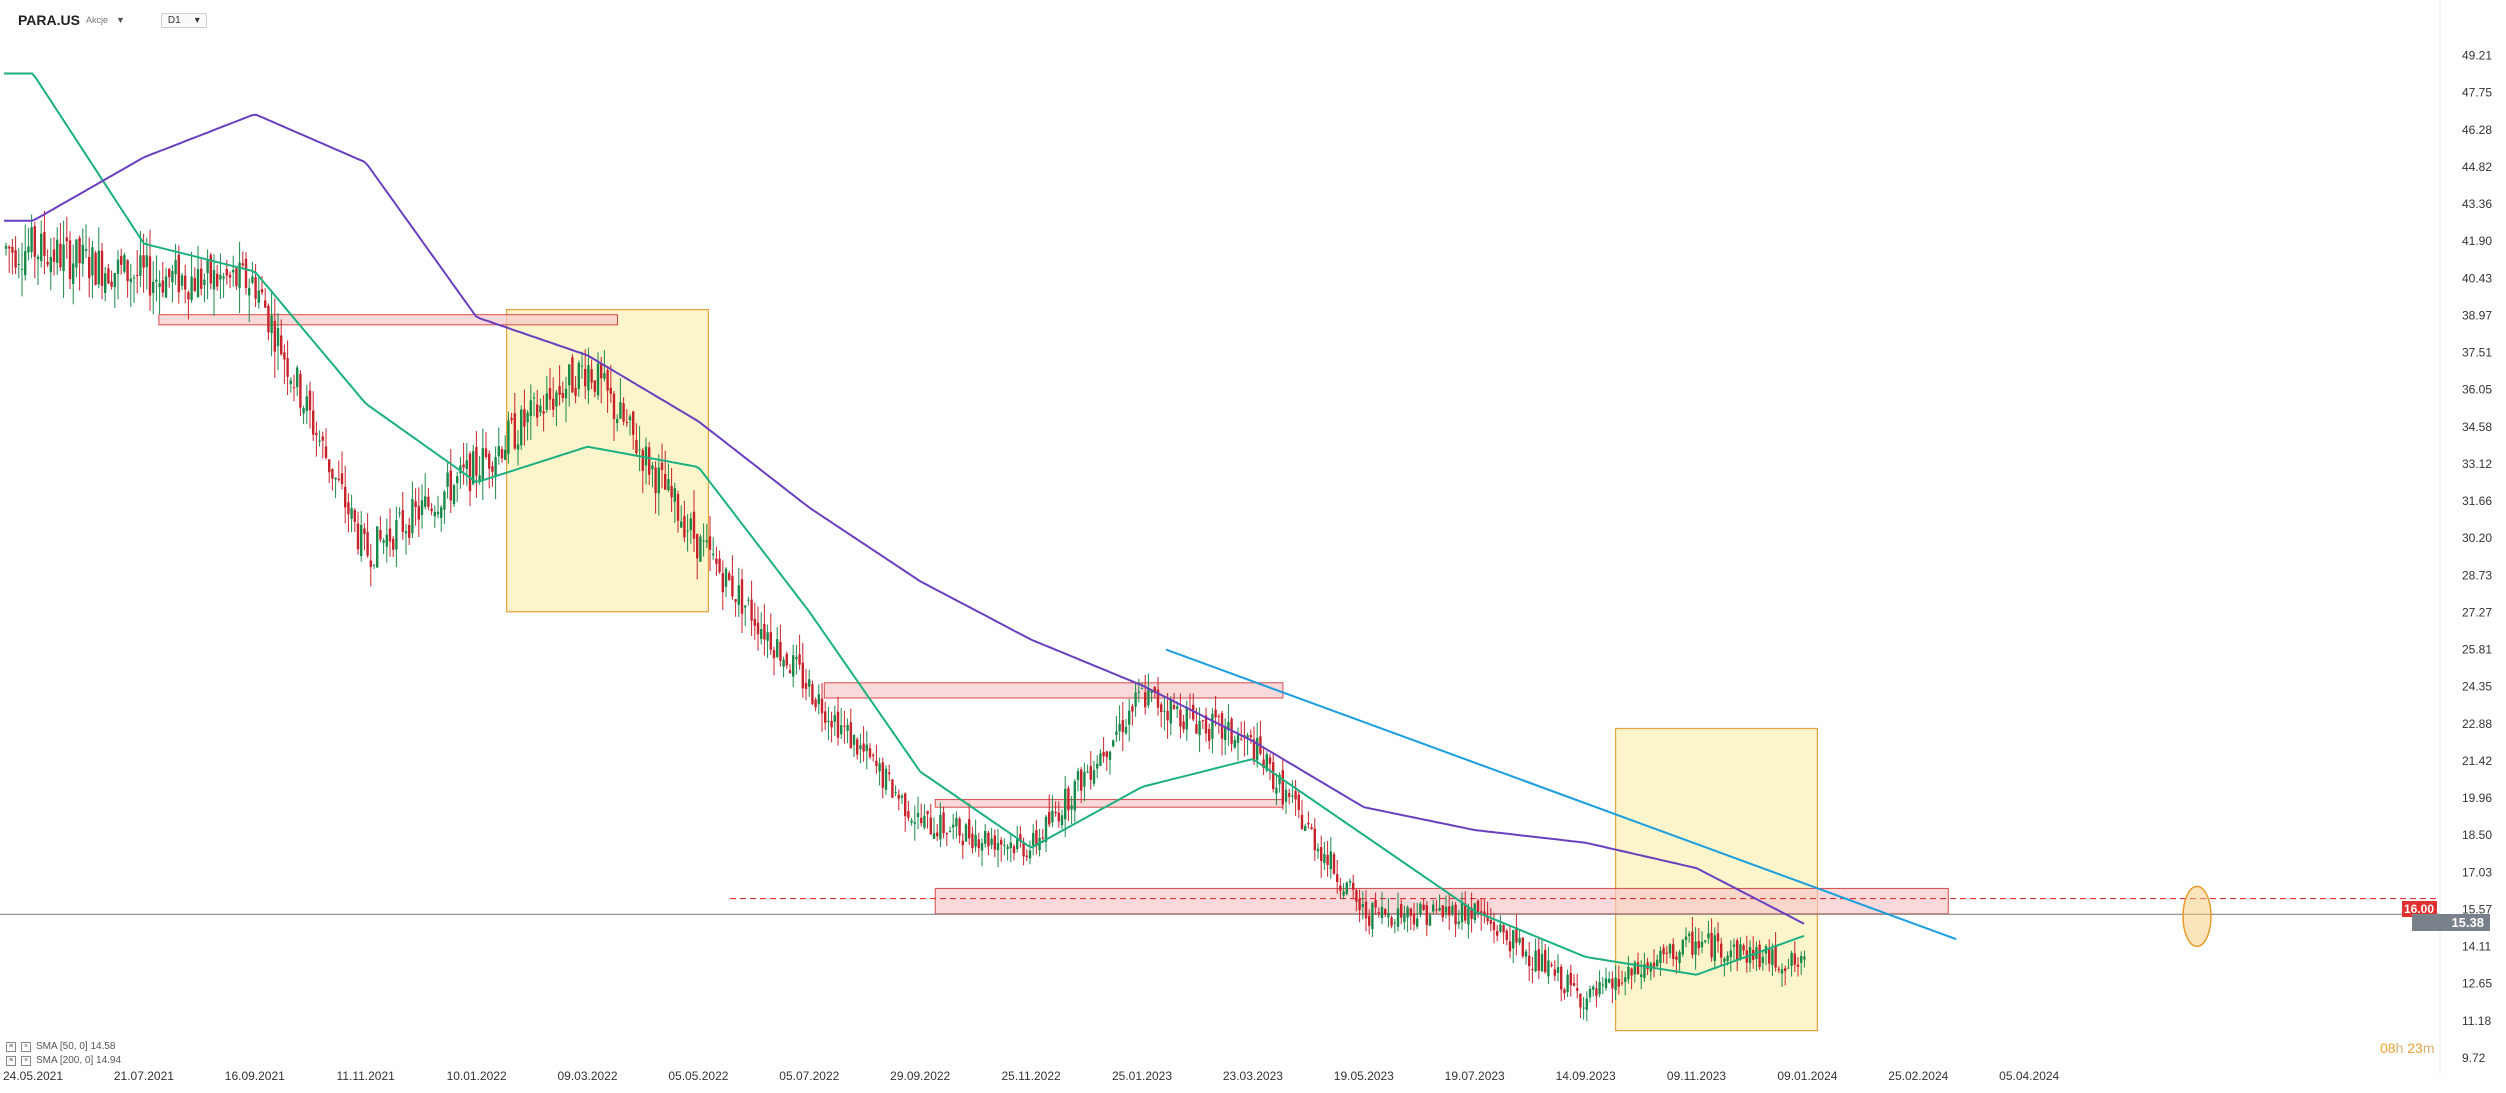 The height and width of the screenshot is (1093, 2506). What do you see at coordinates (2477, 501) in the screenshot?
I see `y-tick-label: 31.66` at bounding box center [2477, 501].